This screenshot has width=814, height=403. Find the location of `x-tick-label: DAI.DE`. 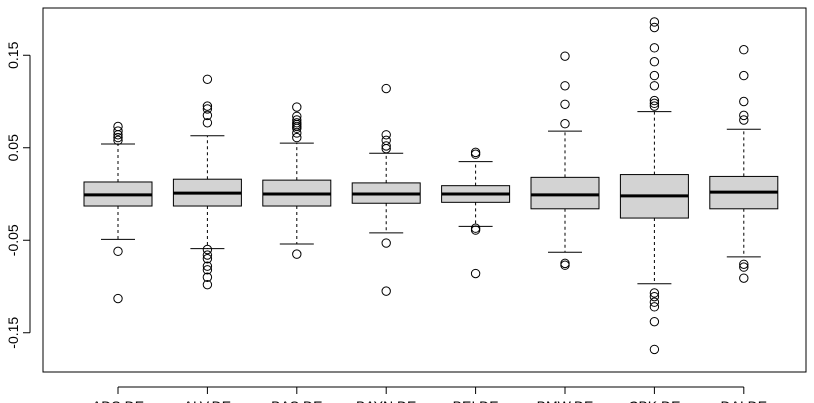

x-tick-label: DAI.DE is located at coordinates (743, 400).